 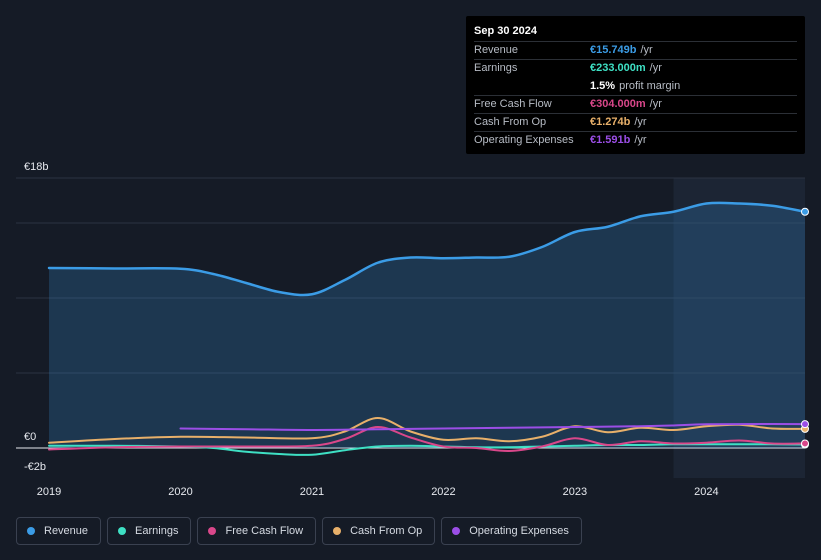 What do you see at coordinates (386, 531) in the screenshot?
I see `legend-label: Cash From Op` at bounding box center [386, 531].